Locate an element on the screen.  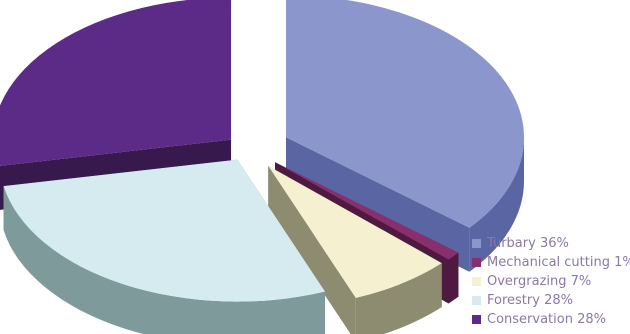
legend-label-forestry: Forestry 28% is located at coordinates (530, 300).